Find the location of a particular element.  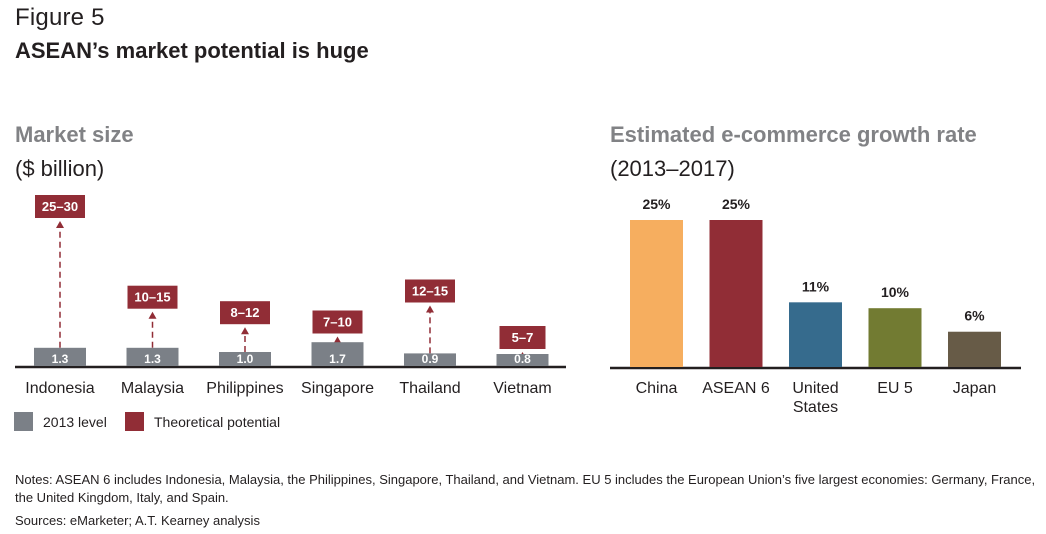

category-label-asean-6: ASEAN 6 is located at coordinates (736, 388).